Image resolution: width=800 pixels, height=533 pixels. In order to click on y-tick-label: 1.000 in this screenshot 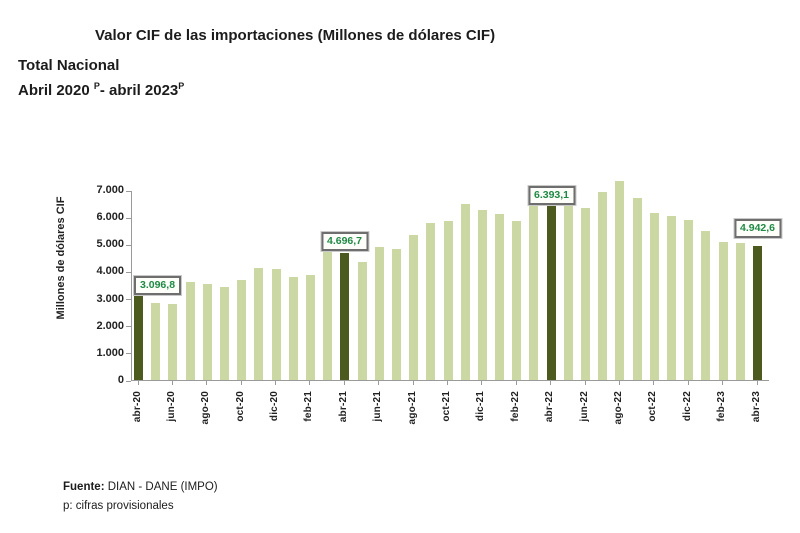, I will do `click(110, 352)`.